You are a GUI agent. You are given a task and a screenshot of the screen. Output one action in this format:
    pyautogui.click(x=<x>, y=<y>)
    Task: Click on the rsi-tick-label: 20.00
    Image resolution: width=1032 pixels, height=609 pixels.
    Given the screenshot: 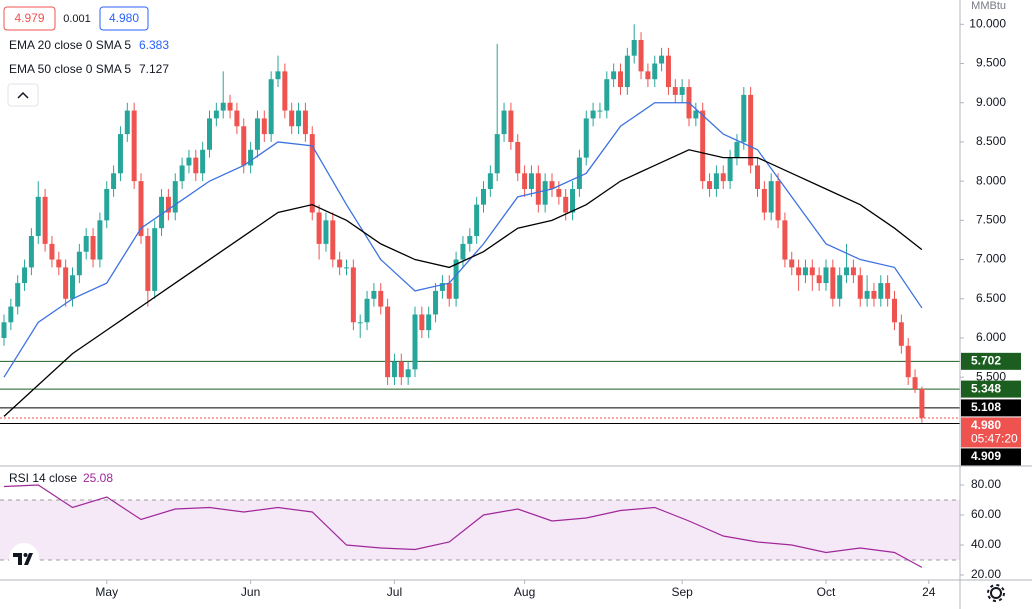 What is the action you would take?
    pyautogui.click(x=986, y=574)
    